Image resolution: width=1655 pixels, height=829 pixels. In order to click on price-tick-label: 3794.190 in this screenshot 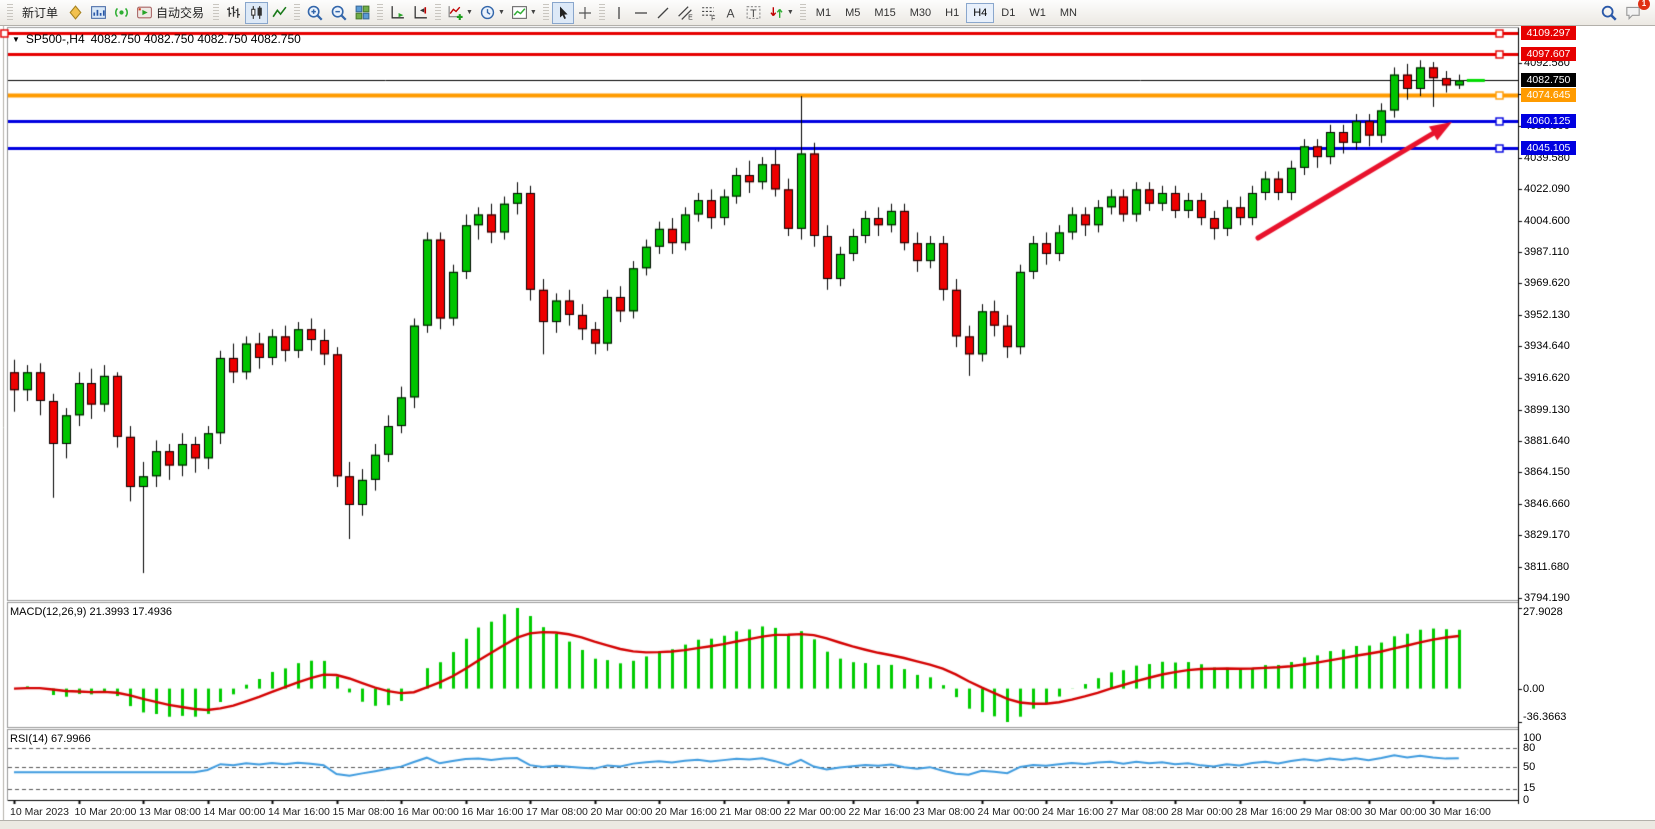, I will do `click(1547, 597)`.